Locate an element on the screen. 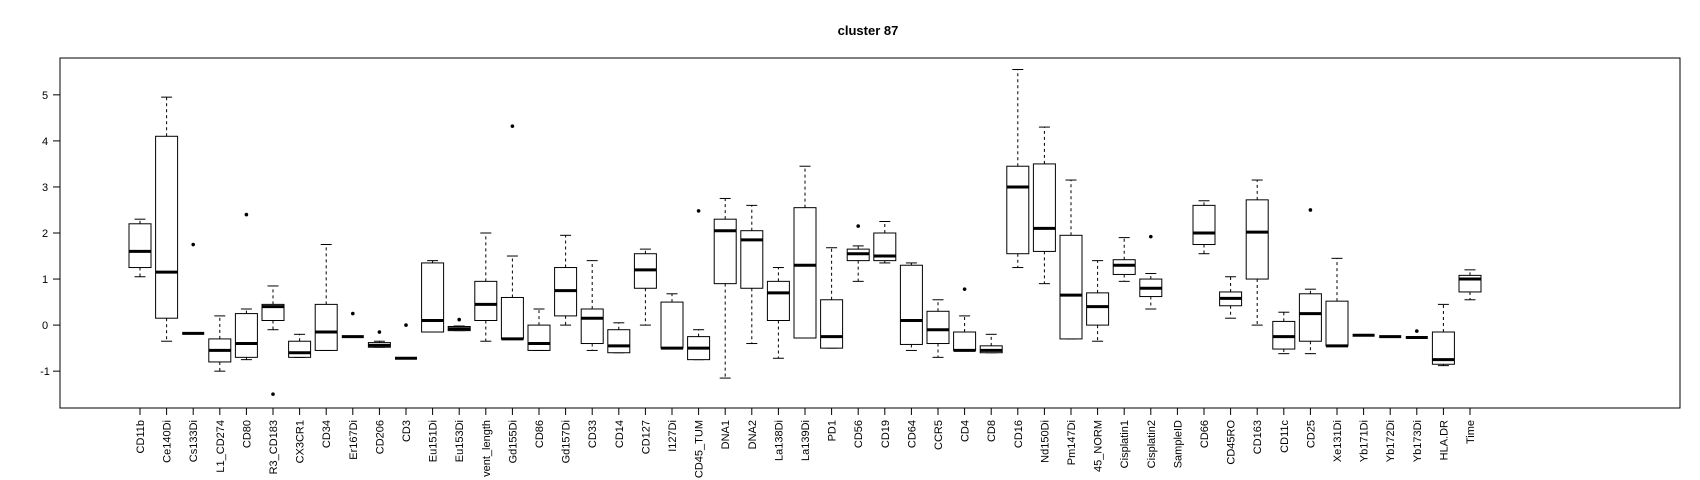 Image resolution: width=1700 pixels, height=480 pixels. box-CD11b is located at coordinates (140, 248).